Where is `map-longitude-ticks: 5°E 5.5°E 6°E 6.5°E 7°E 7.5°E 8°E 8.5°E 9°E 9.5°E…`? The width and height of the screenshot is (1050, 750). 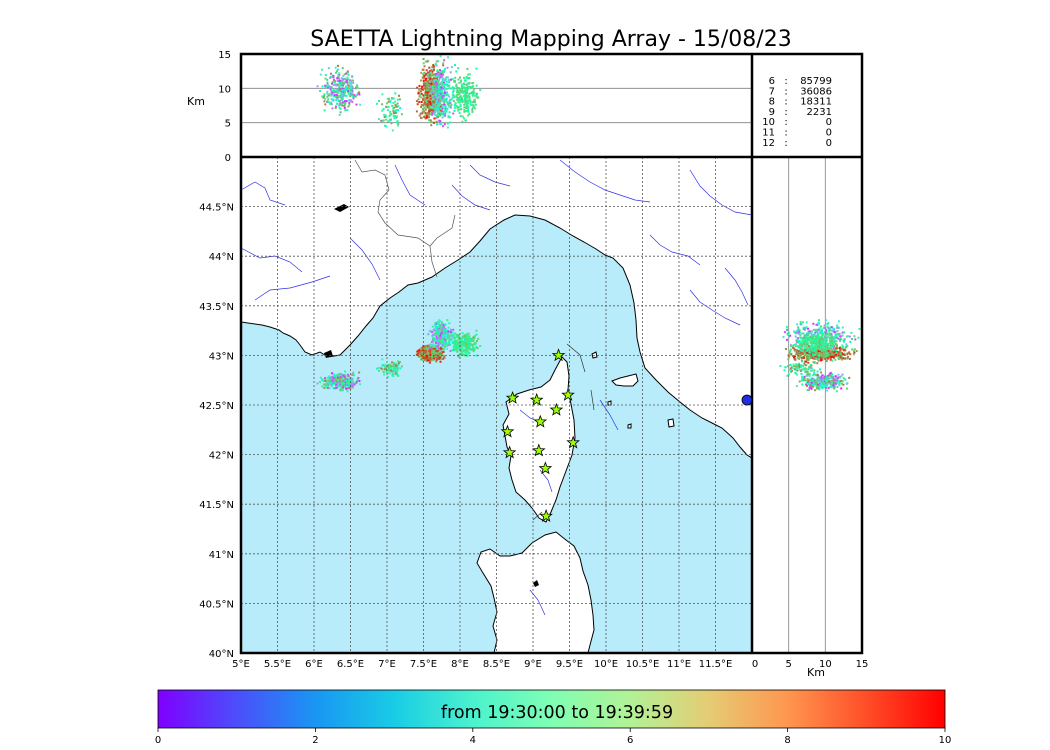 map-longitude-ticks: 5°E 5.5°E 6°E 6.5°E 7°E 7.5°E 8°E 8.5°E 9°E 9.5°E… is located at coordinates (482, 664).